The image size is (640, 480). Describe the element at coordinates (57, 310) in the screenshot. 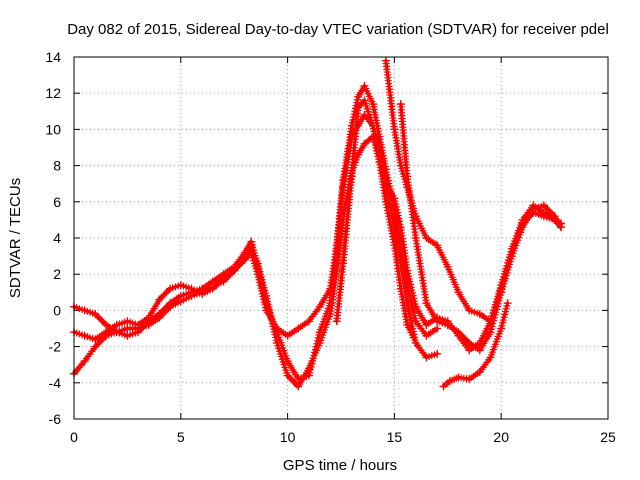

I see `y-tick-label: 0` at that location.